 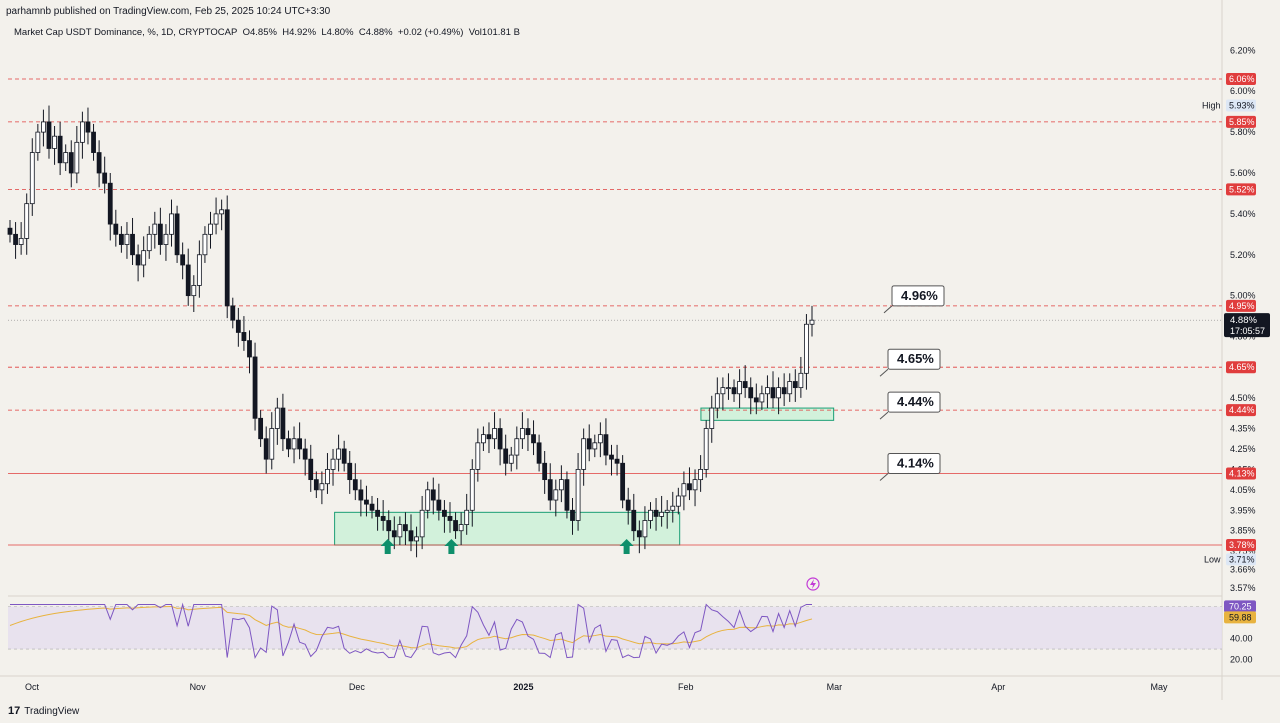 What do you see at coordinates (1243, 449) in the screenshot?
I see `y-tick-label: 4.25%` at bounding box center [1243, 449].